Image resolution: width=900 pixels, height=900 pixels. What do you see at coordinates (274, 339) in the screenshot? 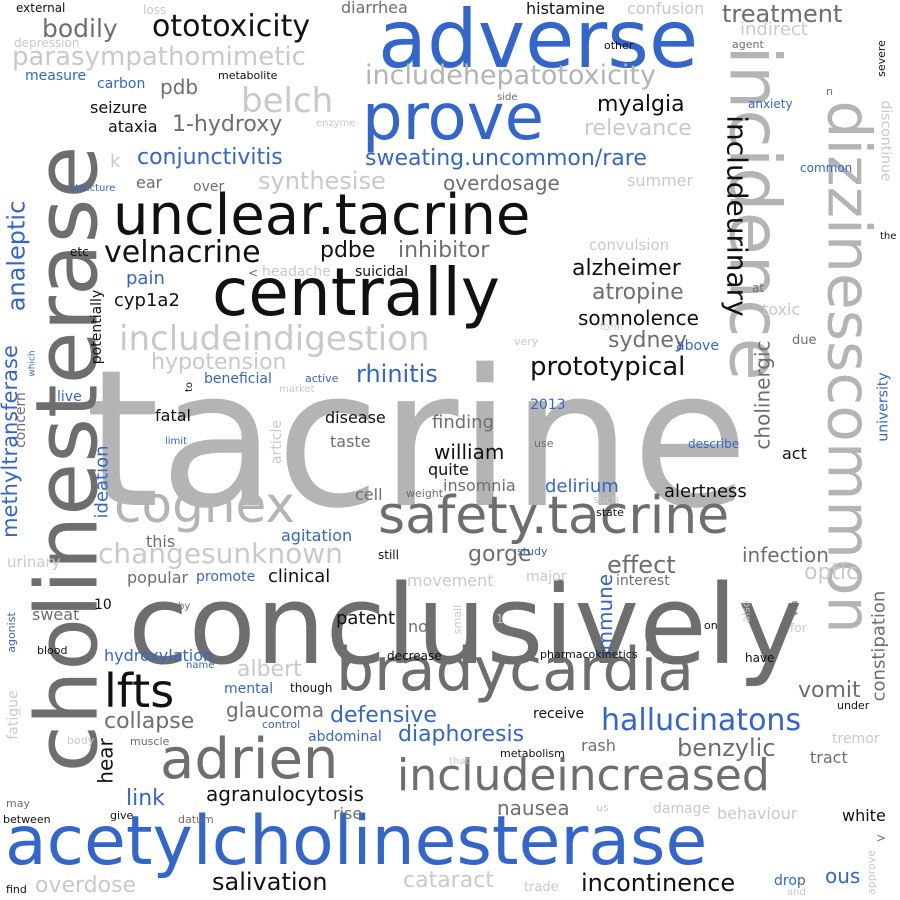
I see `word-includeindigestion: includeindigestion` at bounding box center [274, 339].